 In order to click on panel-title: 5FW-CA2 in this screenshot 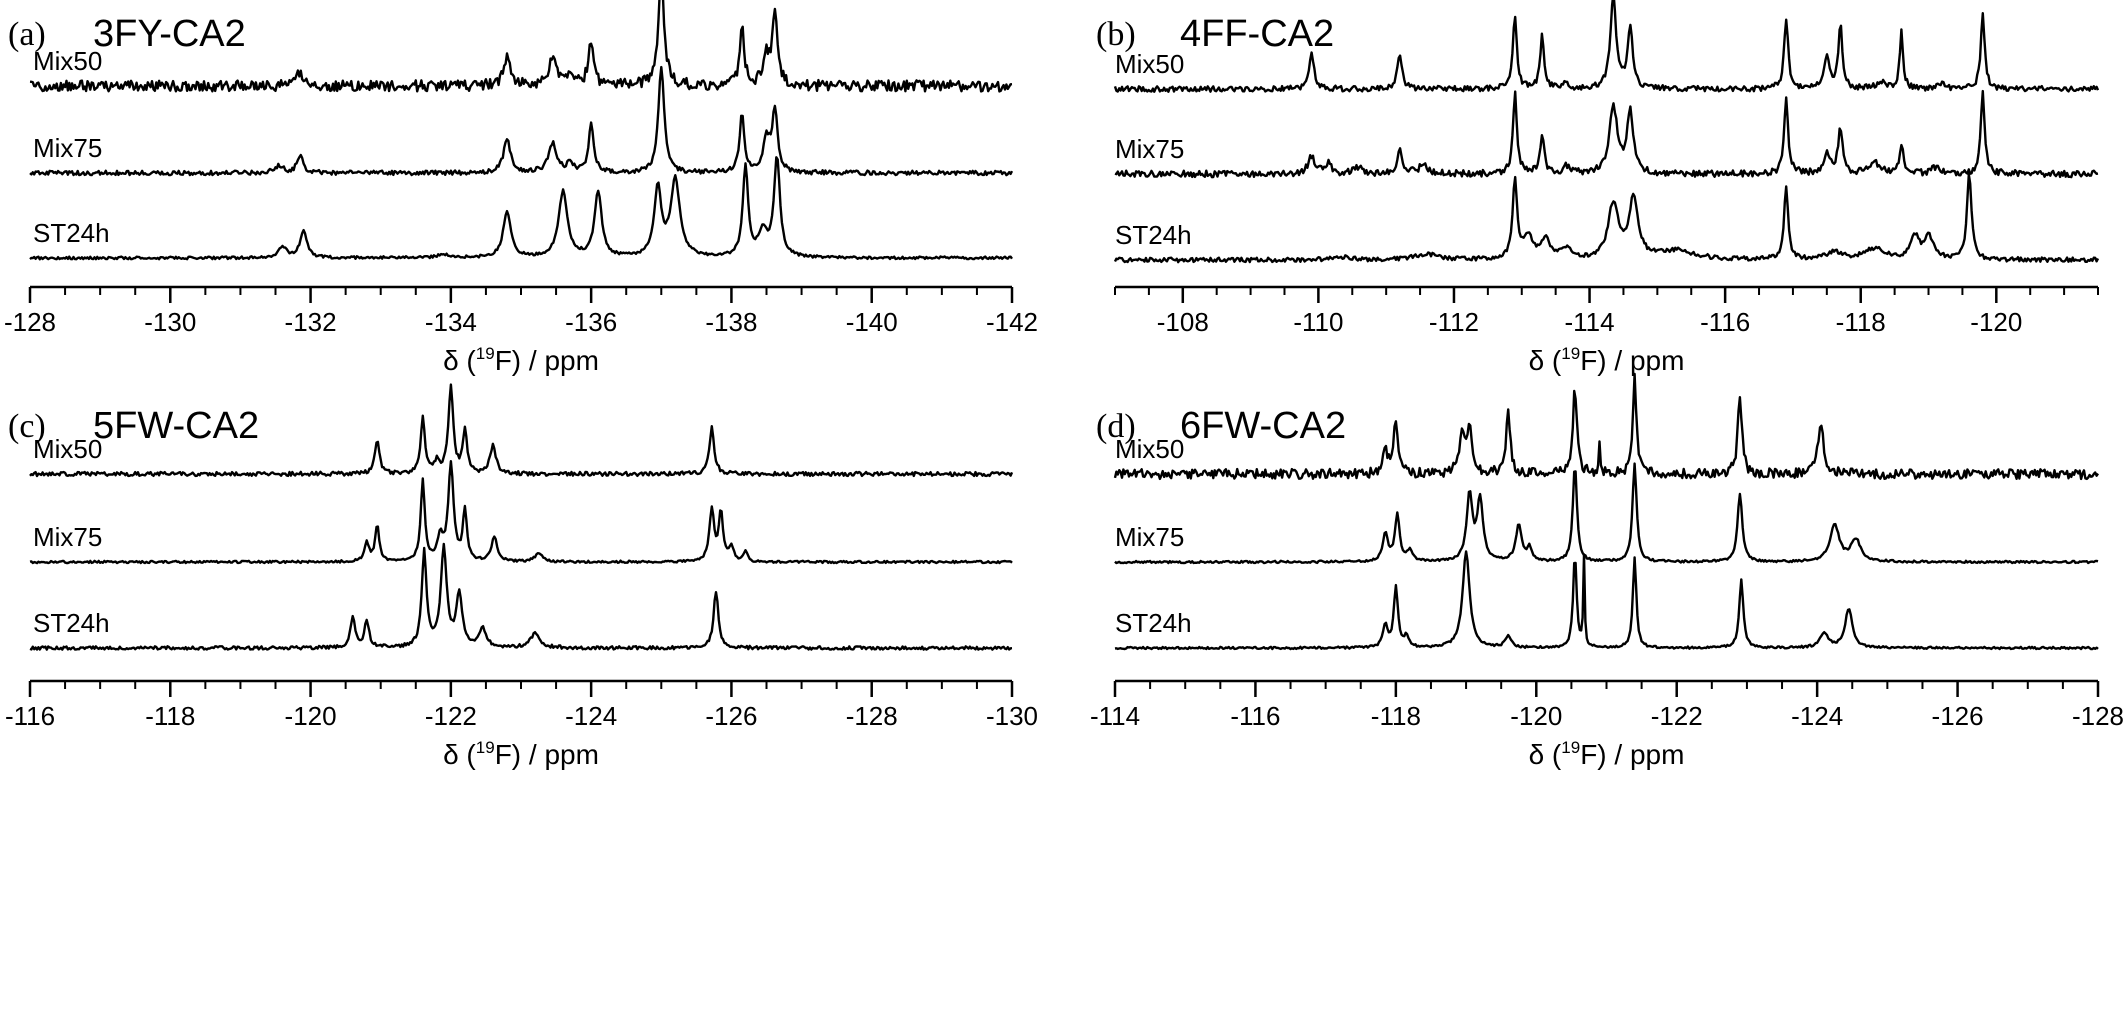, I will do `click(176, 426)`.